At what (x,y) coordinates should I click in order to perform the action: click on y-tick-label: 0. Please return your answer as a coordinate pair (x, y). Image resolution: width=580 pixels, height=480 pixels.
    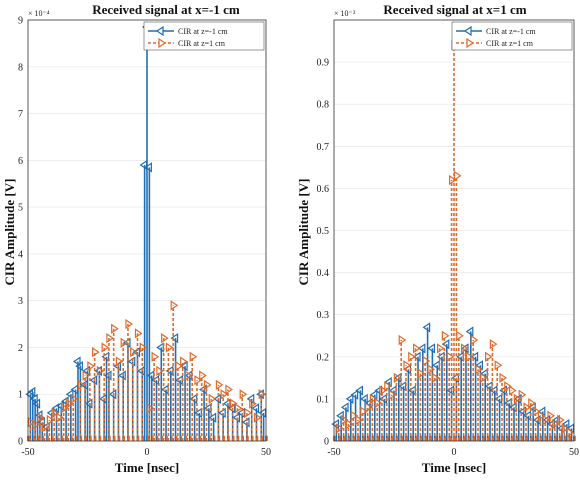
    Looking at the image, I should click on (20, 442).